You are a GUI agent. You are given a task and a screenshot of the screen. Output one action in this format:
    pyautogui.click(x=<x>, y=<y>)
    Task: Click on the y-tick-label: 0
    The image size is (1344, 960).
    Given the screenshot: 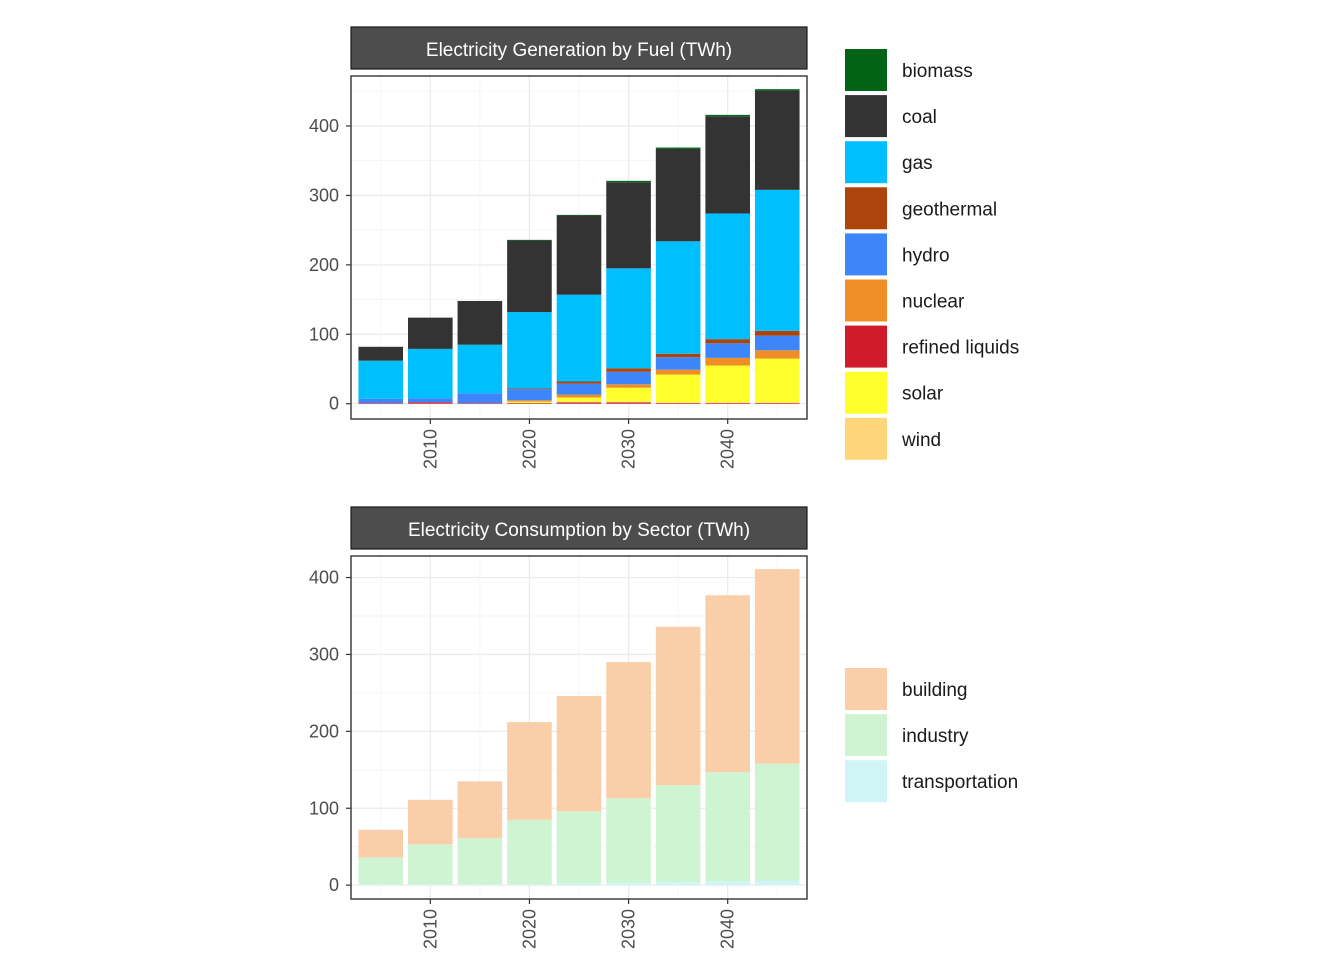 What is the action you would take?
    pyautogui.click(x=334, y=885)
    